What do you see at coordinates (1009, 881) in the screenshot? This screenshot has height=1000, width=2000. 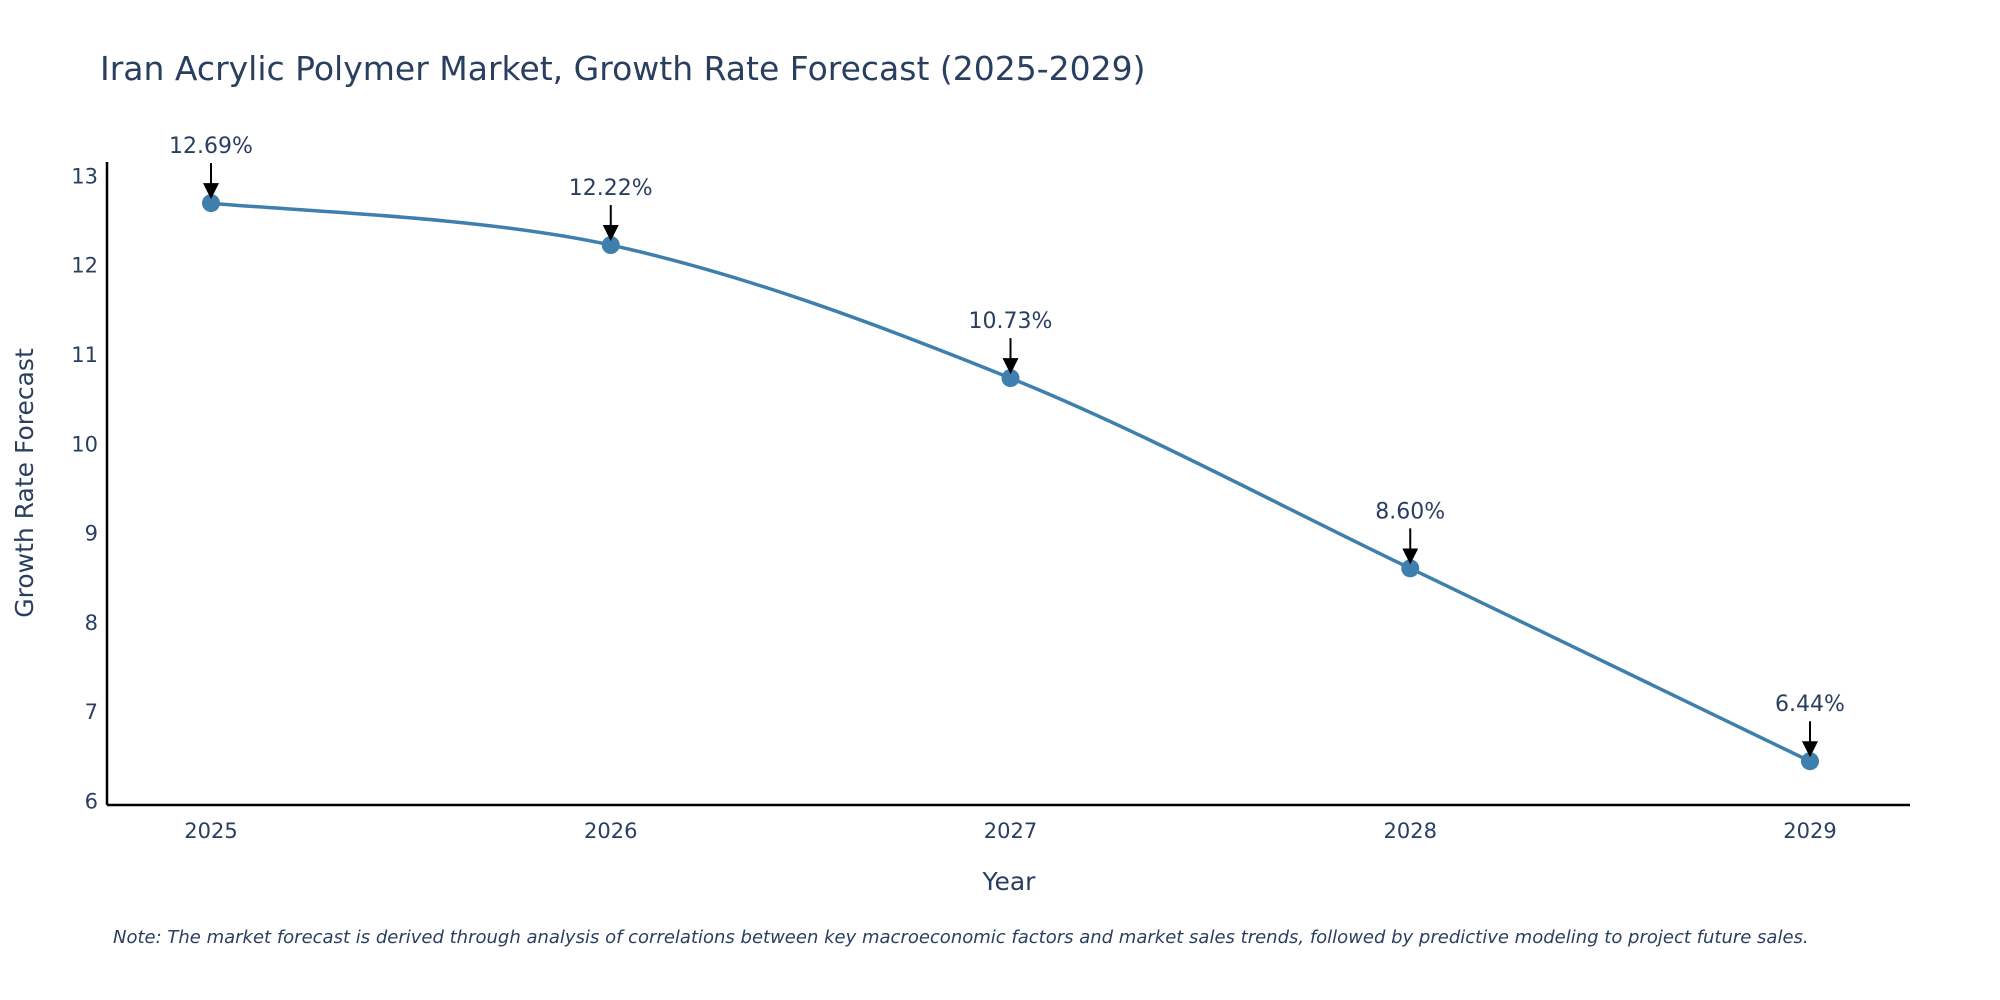 I see `x-axis-title: Year` at bounding box center [1009, 881].